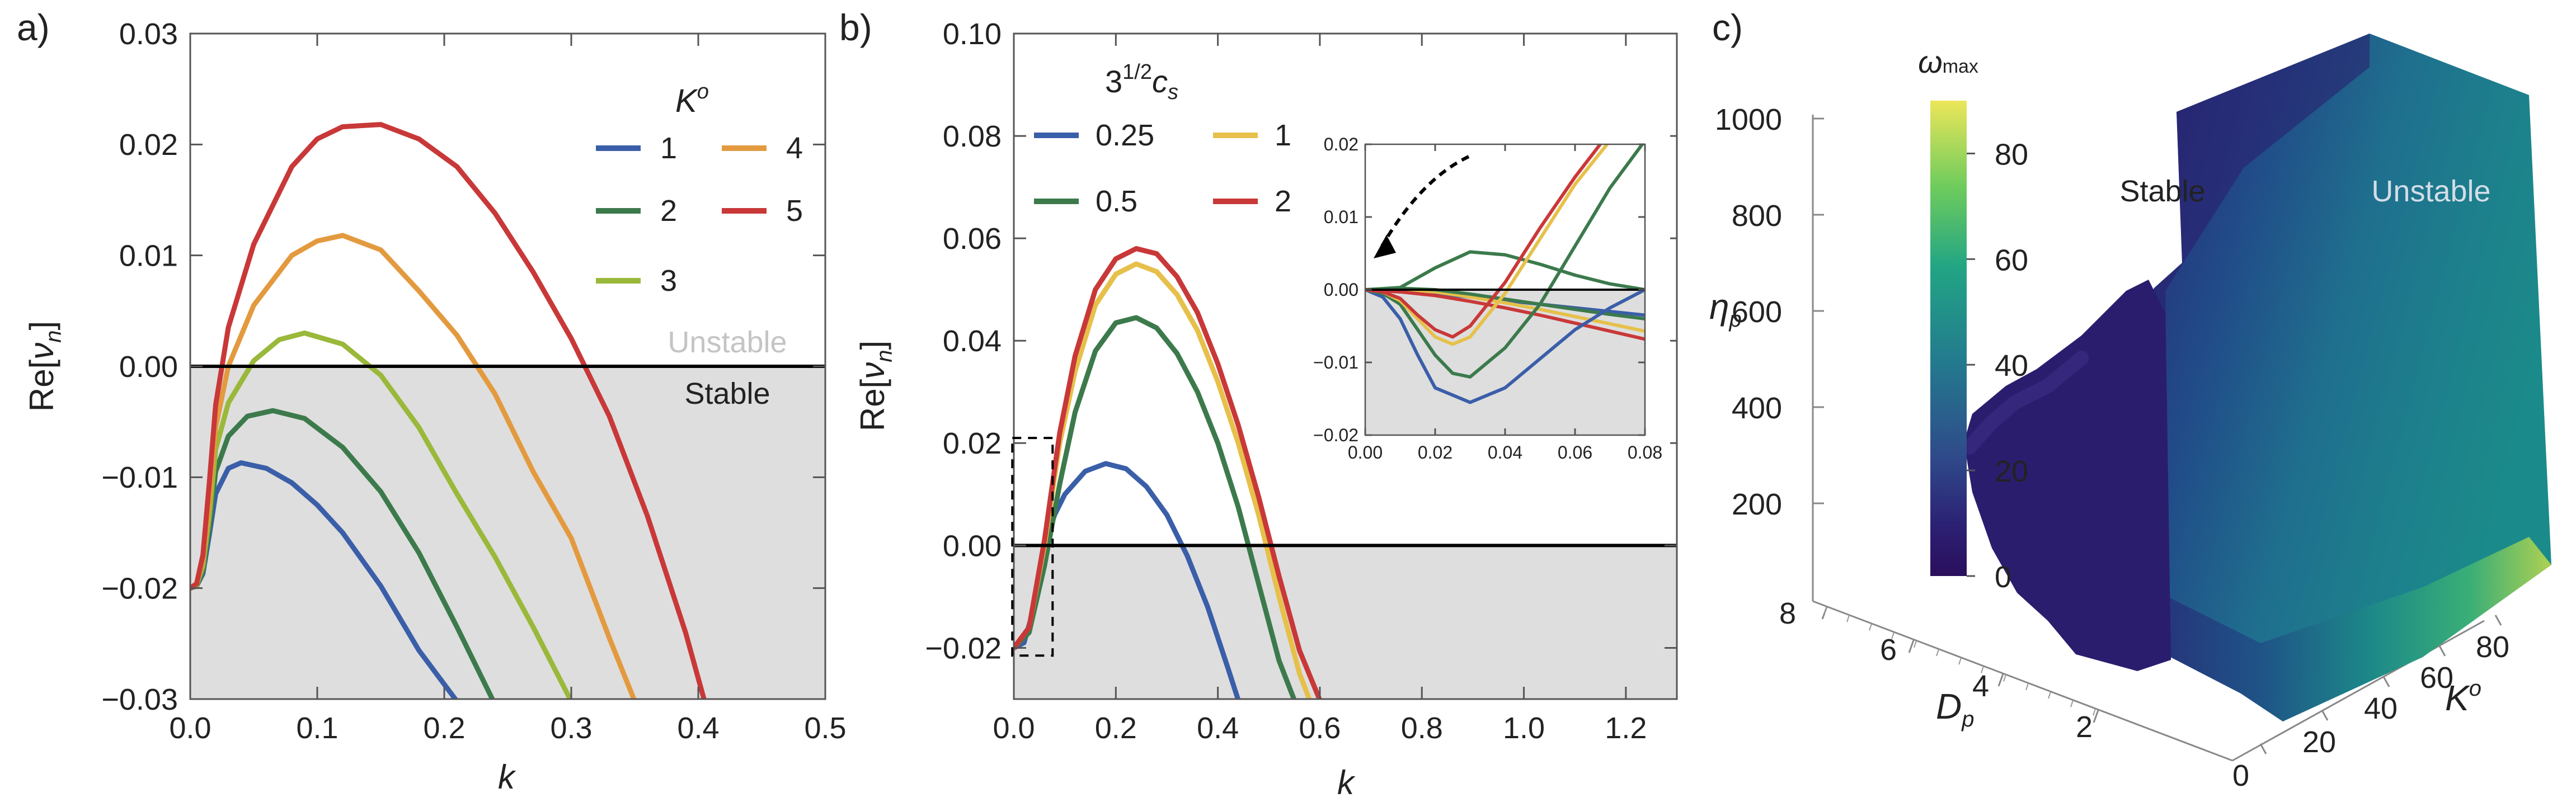 The height and width of the screenshot is (807, 2576). Describe the element at coordinates (1365, 452) in the screenshot. I see `x-tick-label: 0.00` at that location.